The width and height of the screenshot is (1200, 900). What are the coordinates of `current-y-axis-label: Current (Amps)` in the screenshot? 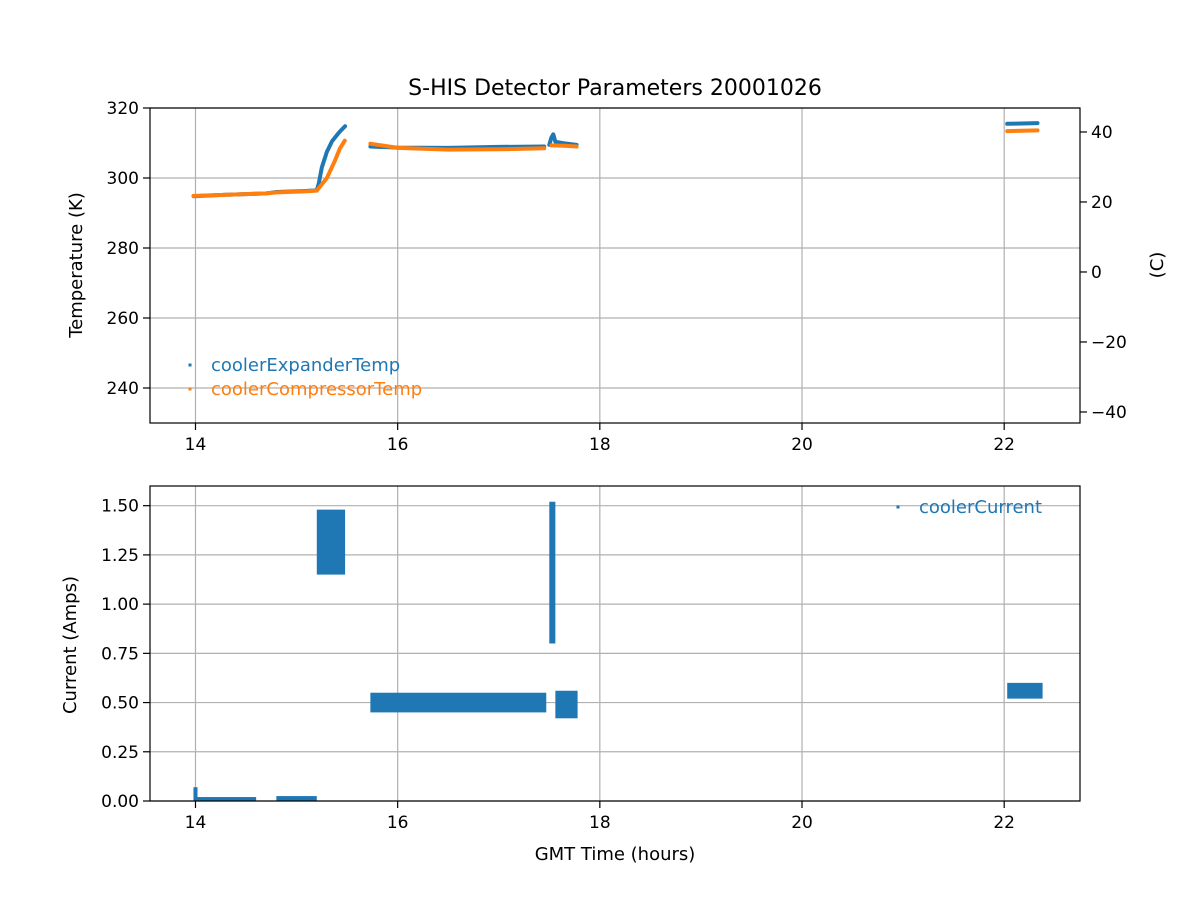 It's located at (70, 645).